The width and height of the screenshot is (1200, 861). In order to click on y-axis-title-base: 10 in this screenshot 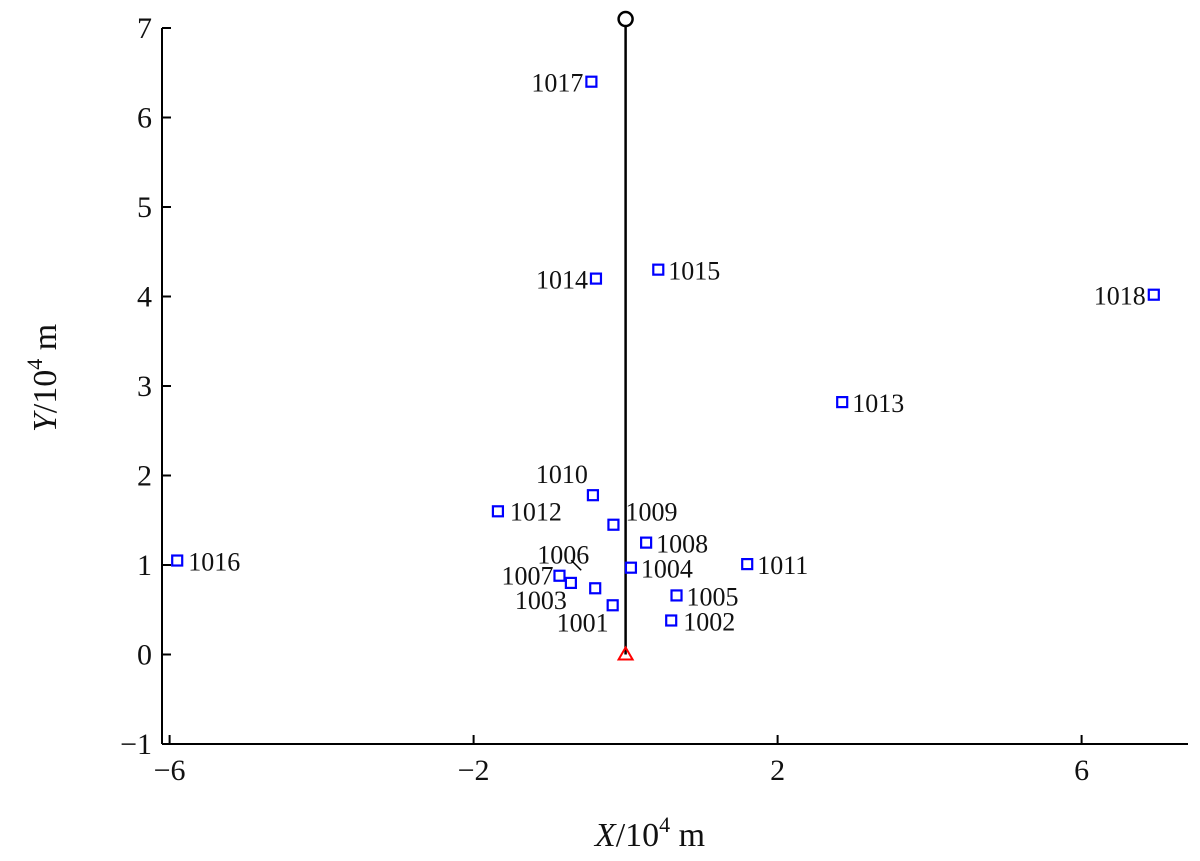, I will do `click(45, 387)`.